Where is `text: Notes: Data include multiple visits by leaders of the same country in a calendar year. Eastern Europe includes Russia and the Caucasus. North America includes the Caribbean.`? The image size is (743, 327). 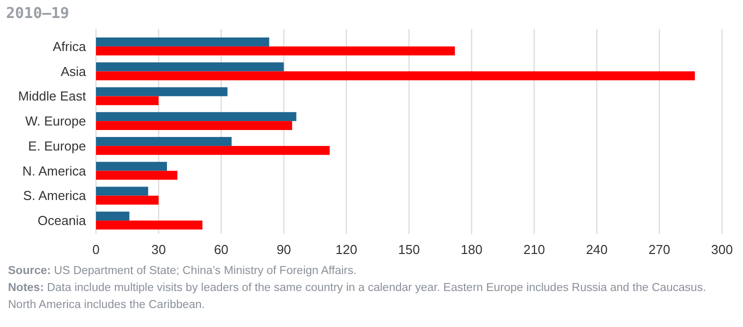
text: Notes: Data include multiple visits by leaders of the same country in a calendar year. Eastern Europe includes Russia and the Caucasus. North America includes the Caribbean. is located at coordinates (358, 297).